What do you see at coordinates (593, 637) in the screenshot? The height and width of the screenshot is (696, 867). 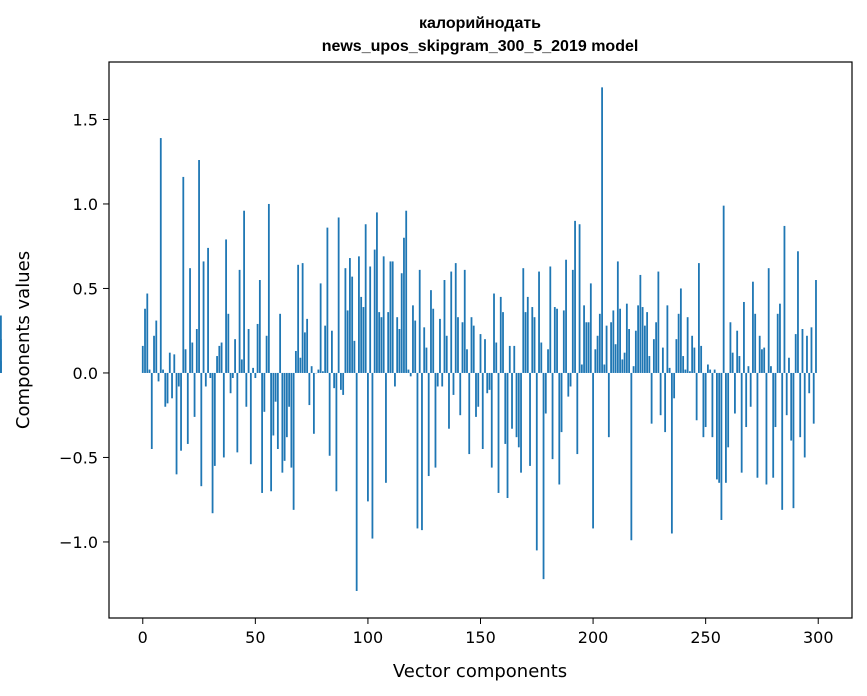 I see `x-tick-label: 200` at bounding box center [593, 637].